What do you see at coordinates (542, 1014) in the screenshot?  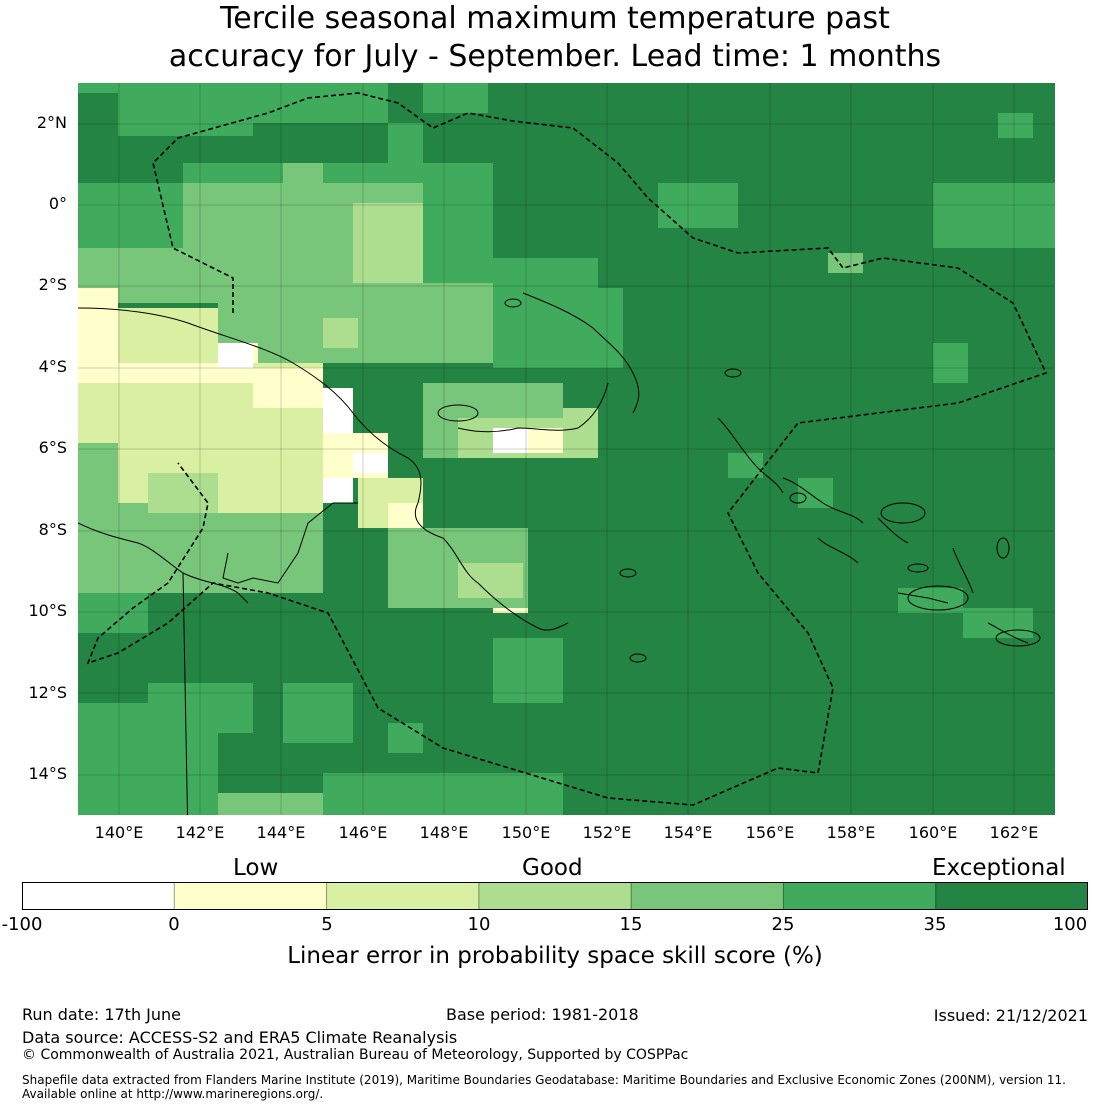 I see `base-period: Base period: 1981-2018` at bounding box center [542, 1014].